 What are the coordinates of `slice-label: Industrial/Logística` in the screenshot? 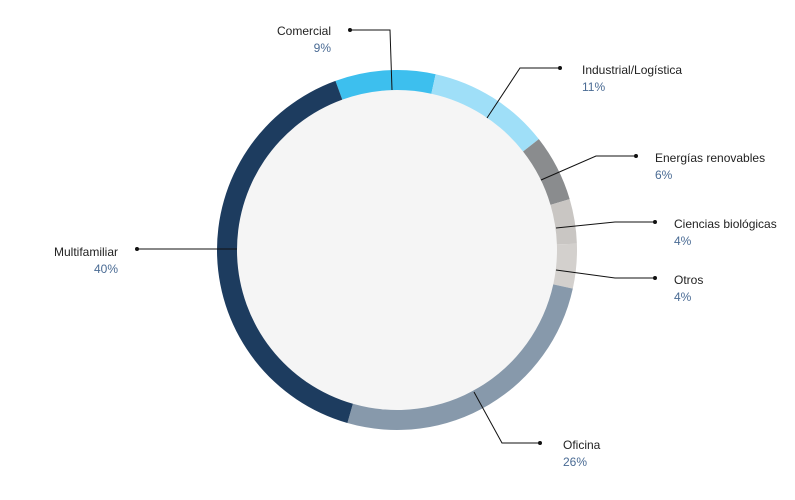 It's located at (632, 70).